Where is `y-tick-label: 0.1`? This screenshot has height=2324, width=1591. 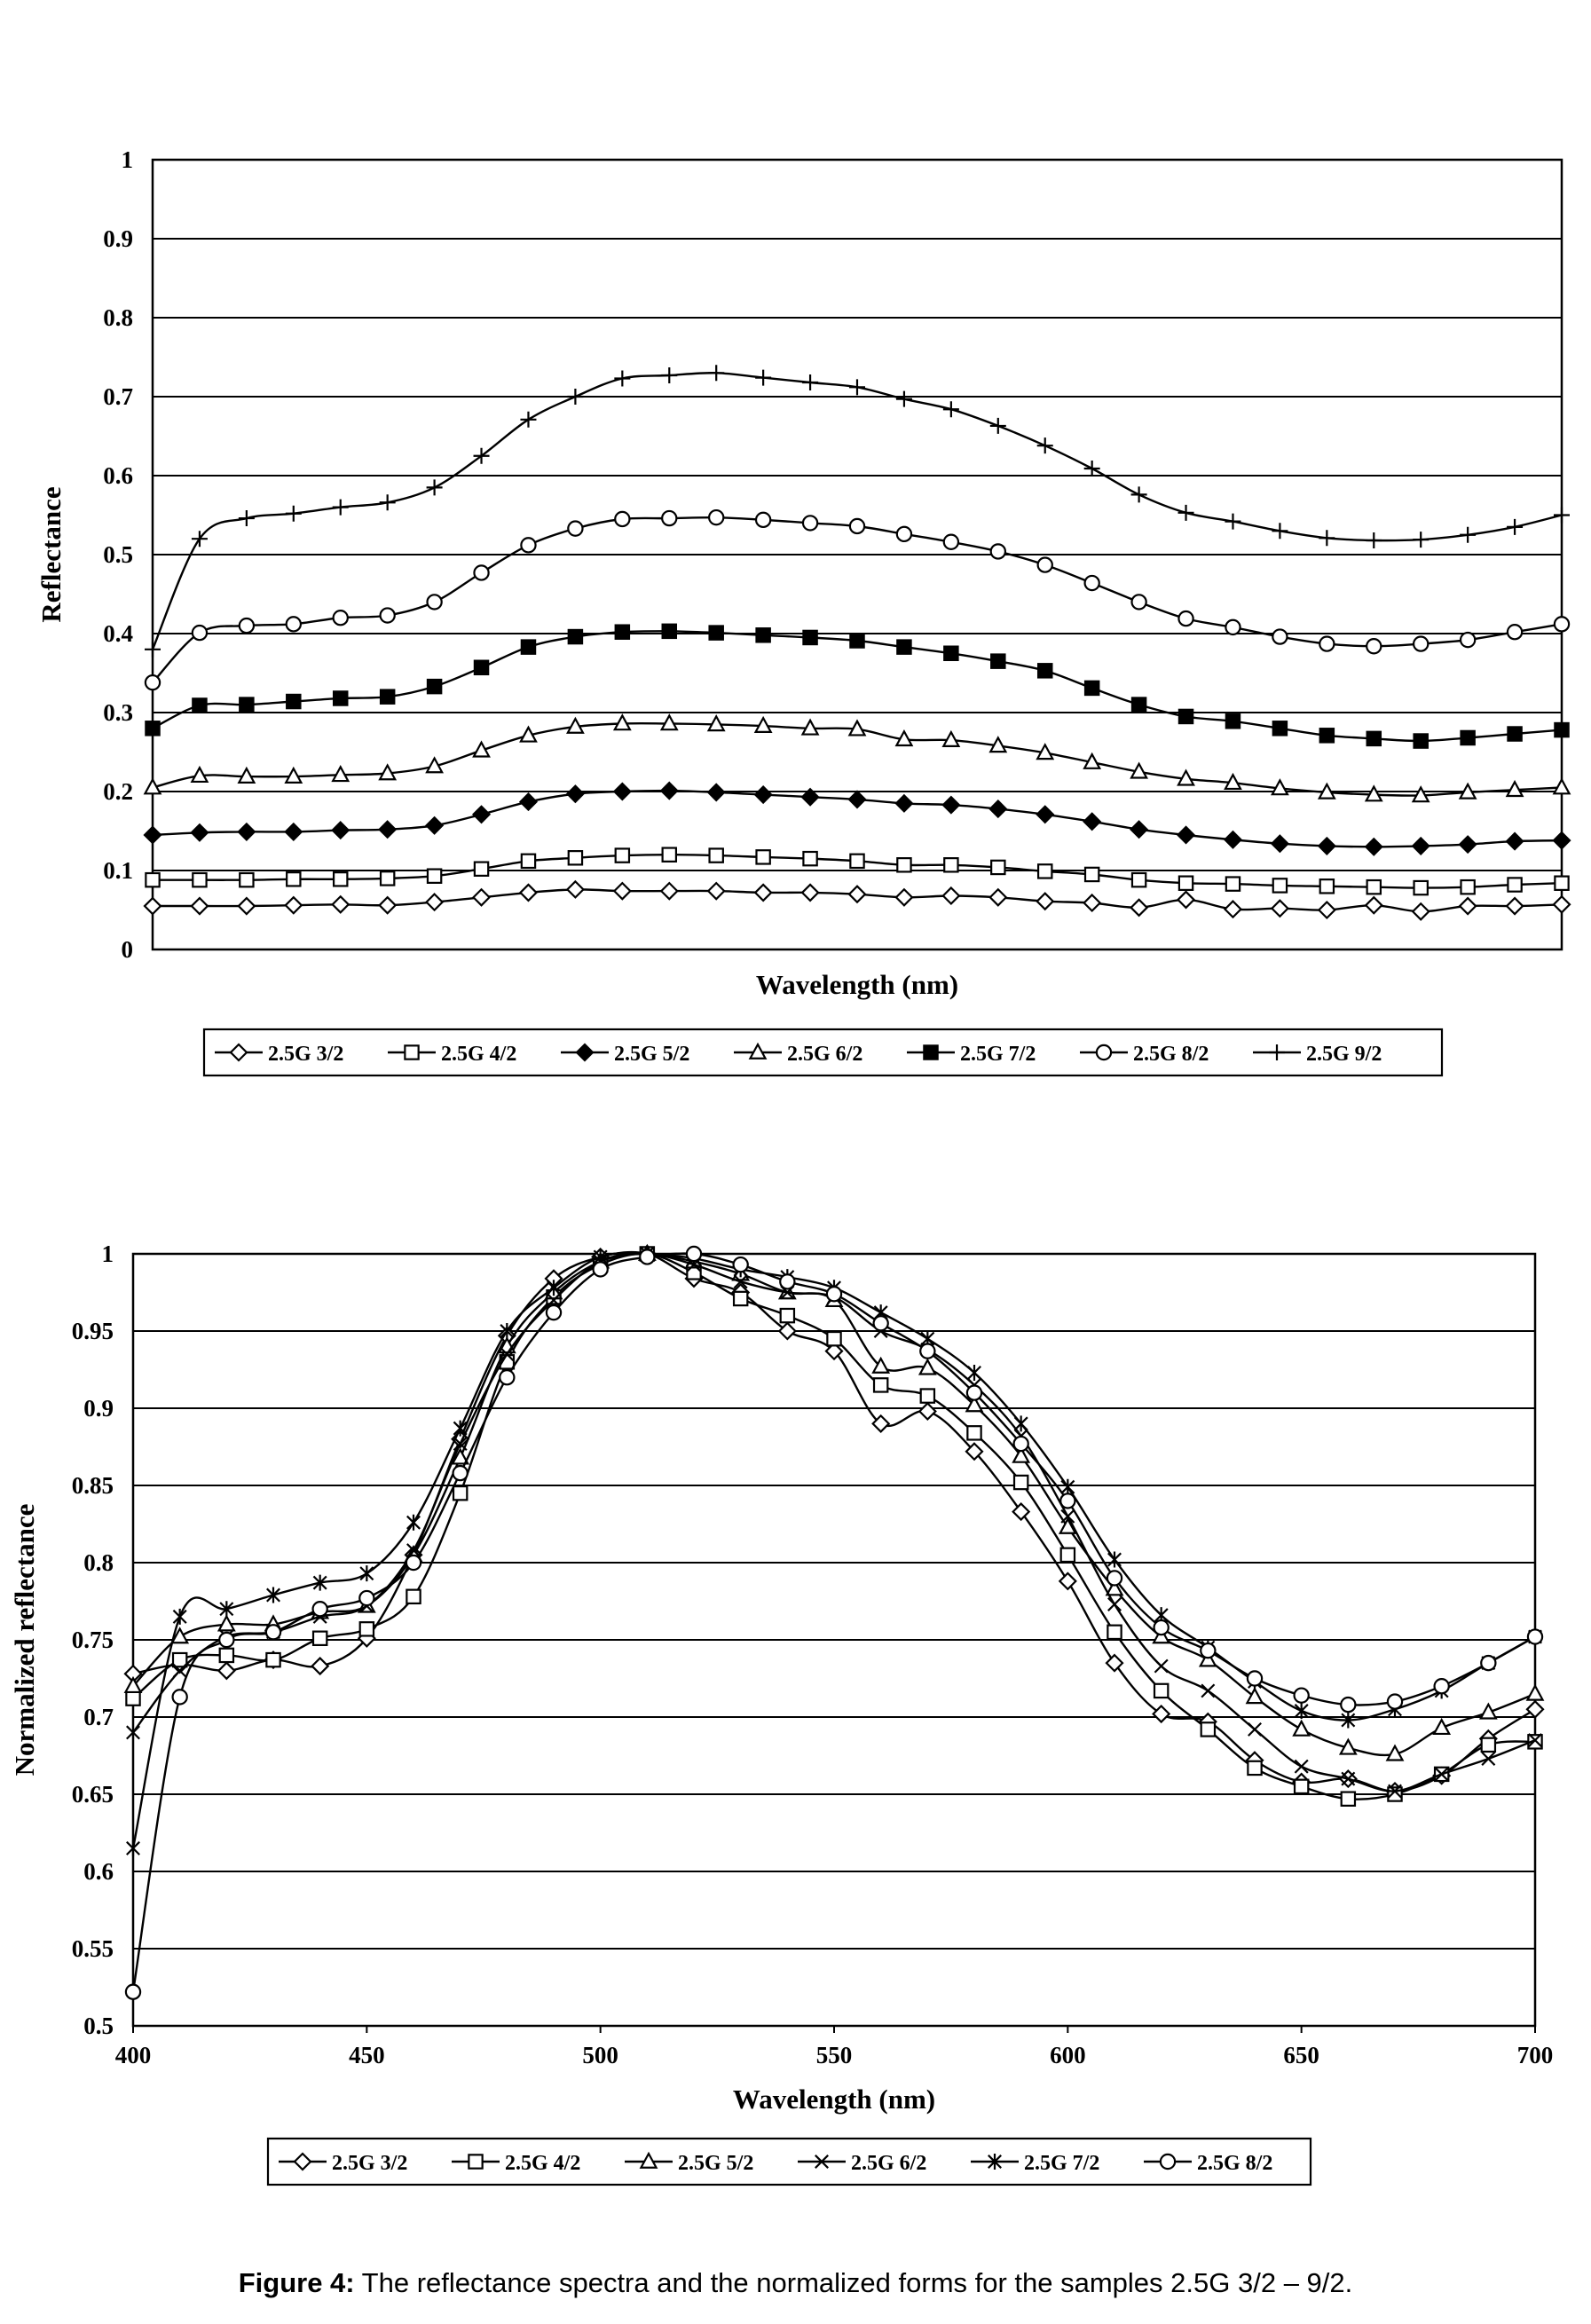 y-tick-label: 0.1 is located at coordinates (118, 870).